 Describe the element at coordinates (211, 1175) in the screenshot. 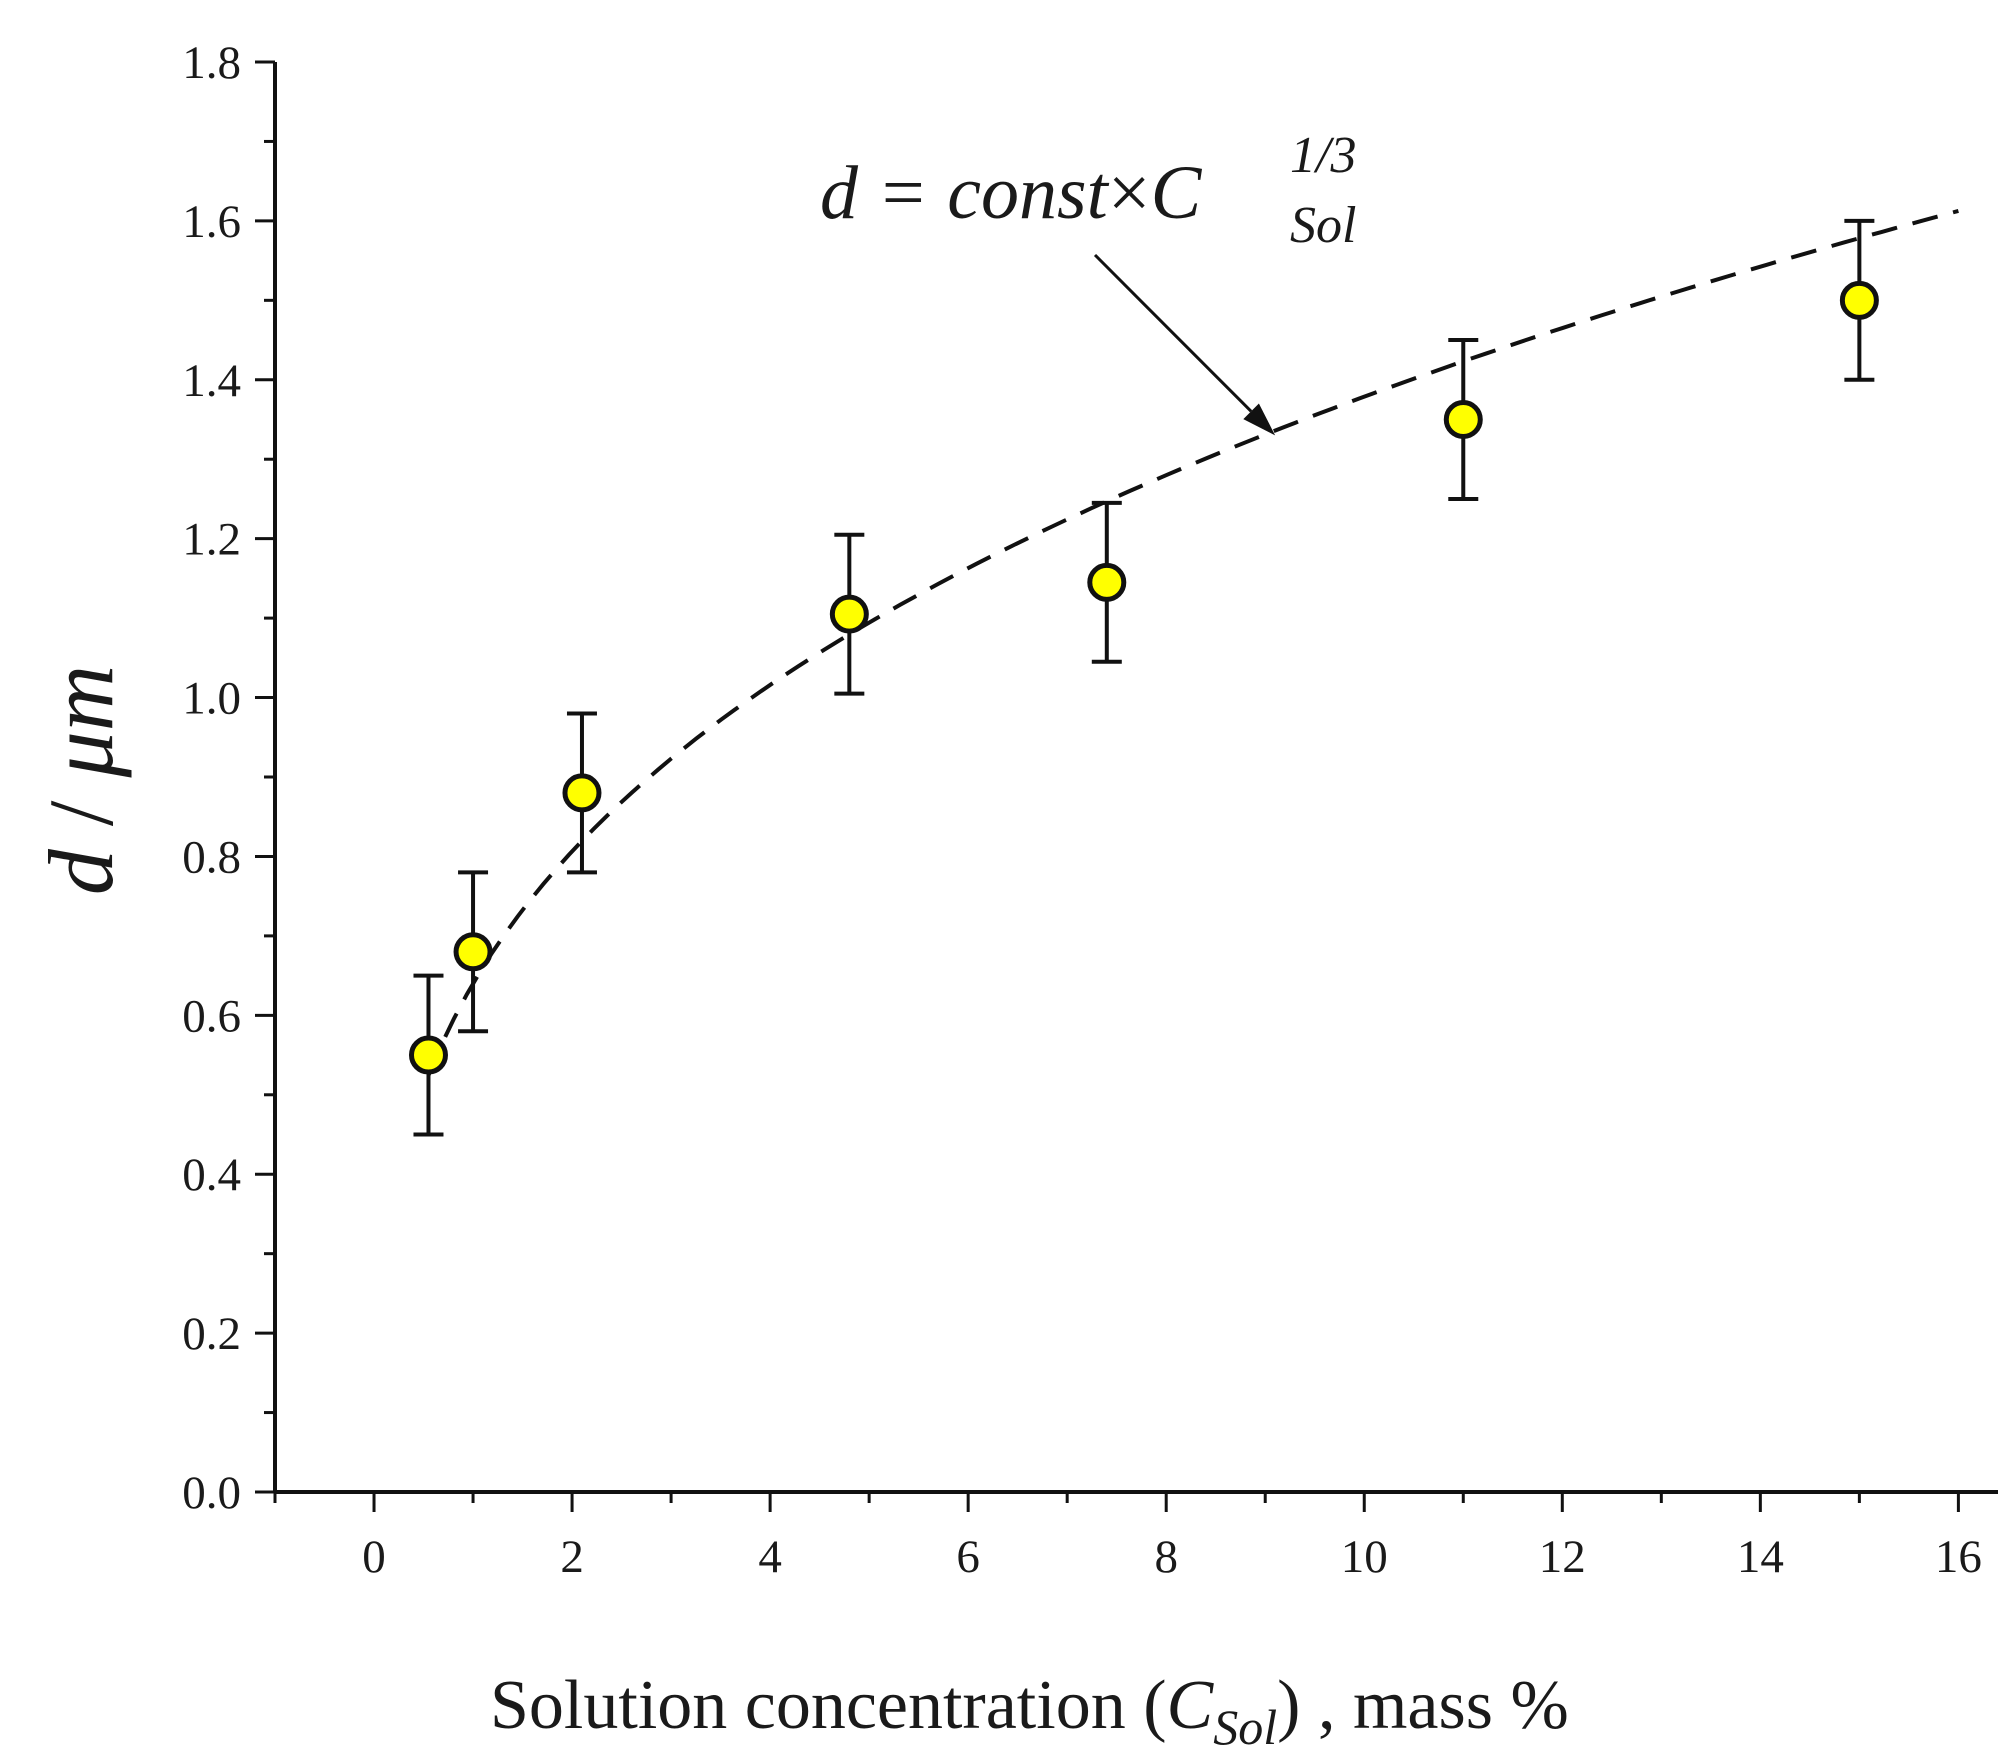

I see `y-tick-label: 0.4` at that location.